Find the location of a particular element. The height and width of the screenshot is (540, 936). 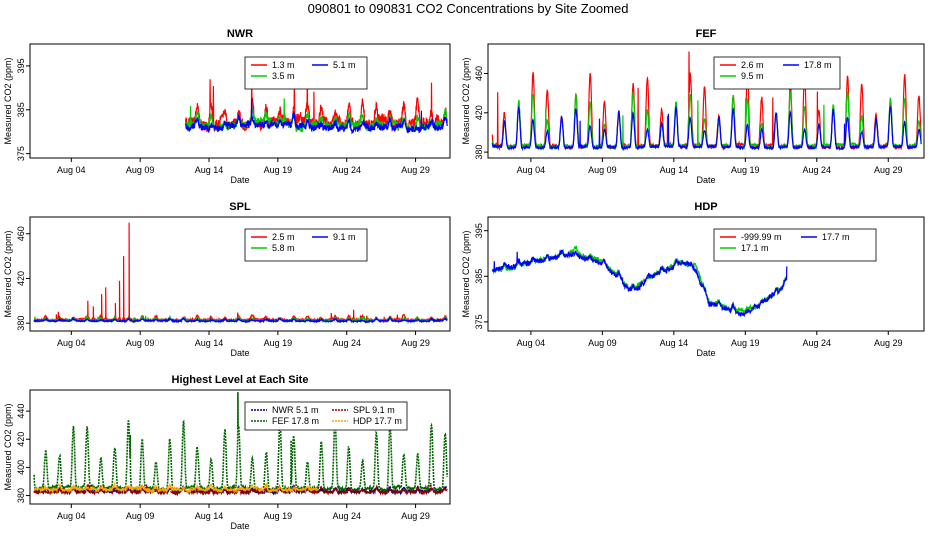

chart-title: HDP is located at coordinates (705, 207).